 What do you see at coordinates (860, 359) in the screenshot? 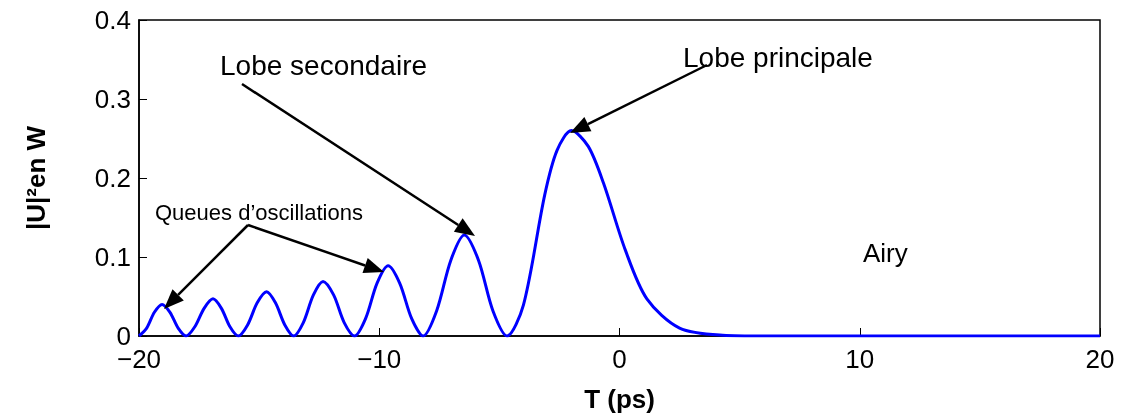
I see `x-tick-label: 10` at bounding box center [860, 359].